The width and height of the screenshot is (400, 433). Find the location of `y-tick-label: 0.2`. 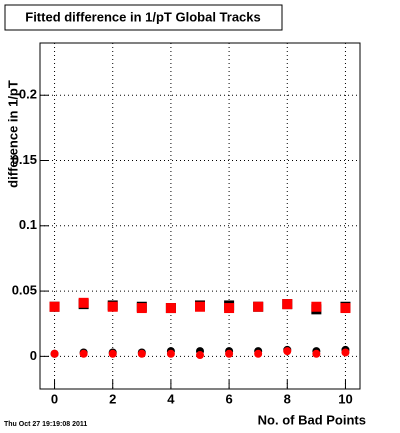

y-tick-label: 0.2 is located at coordinates (28, 94).